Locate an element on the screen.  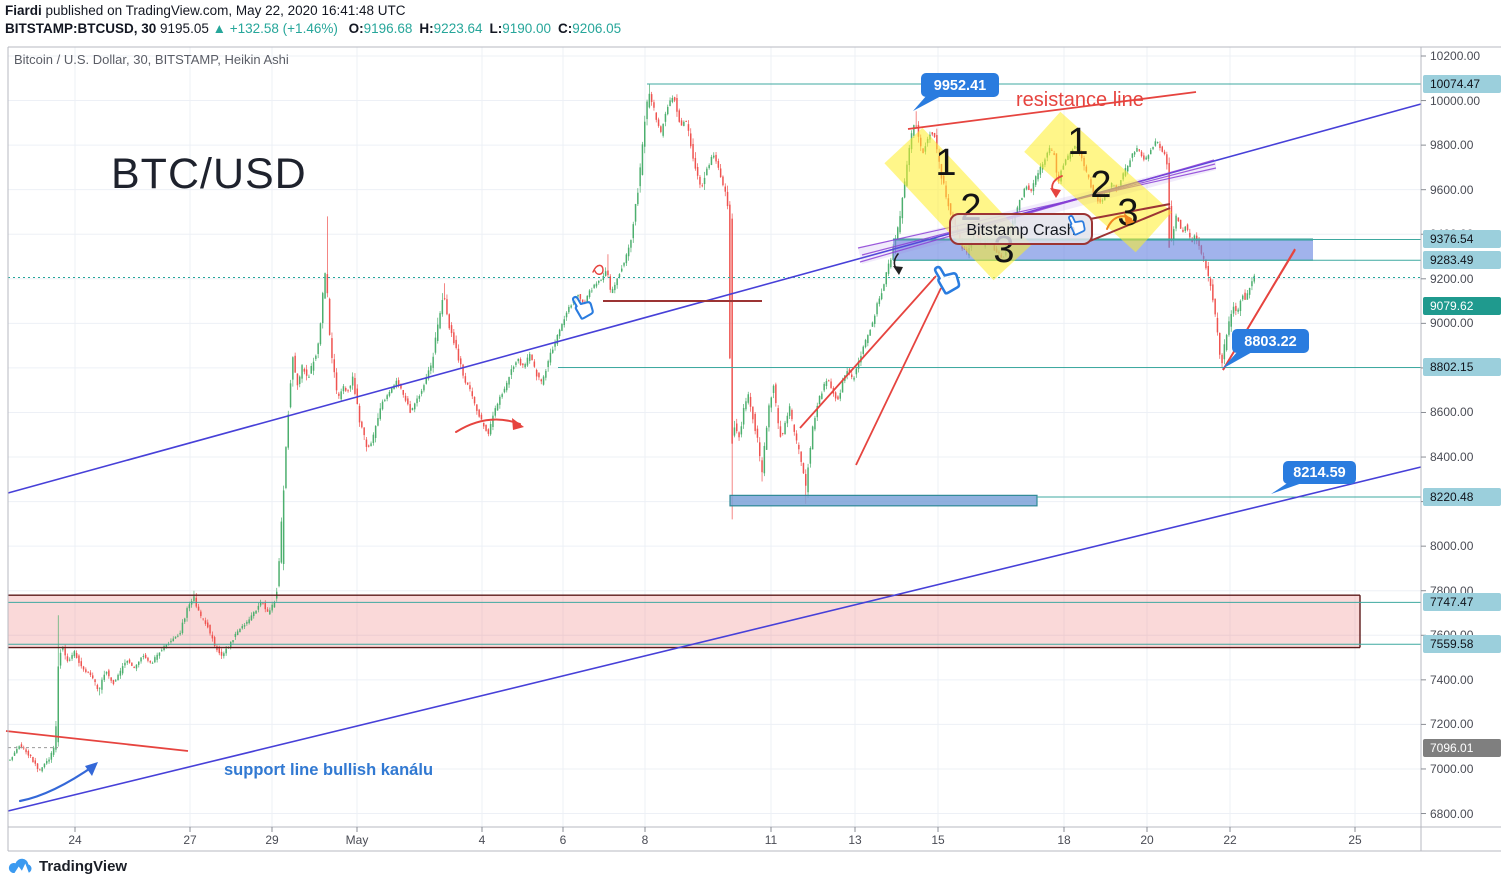
callout-text: 8803.22 is located at coordinates (1270, 342).